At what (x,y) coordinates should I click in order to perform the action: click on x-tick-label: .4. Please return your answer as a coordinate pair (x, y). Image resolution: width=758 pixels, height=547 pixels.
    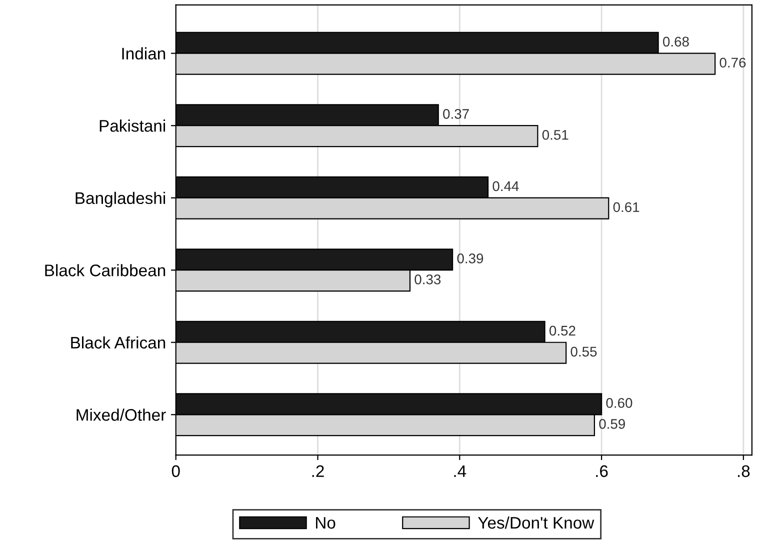
    Looking at the image, I should click on (460, 471).